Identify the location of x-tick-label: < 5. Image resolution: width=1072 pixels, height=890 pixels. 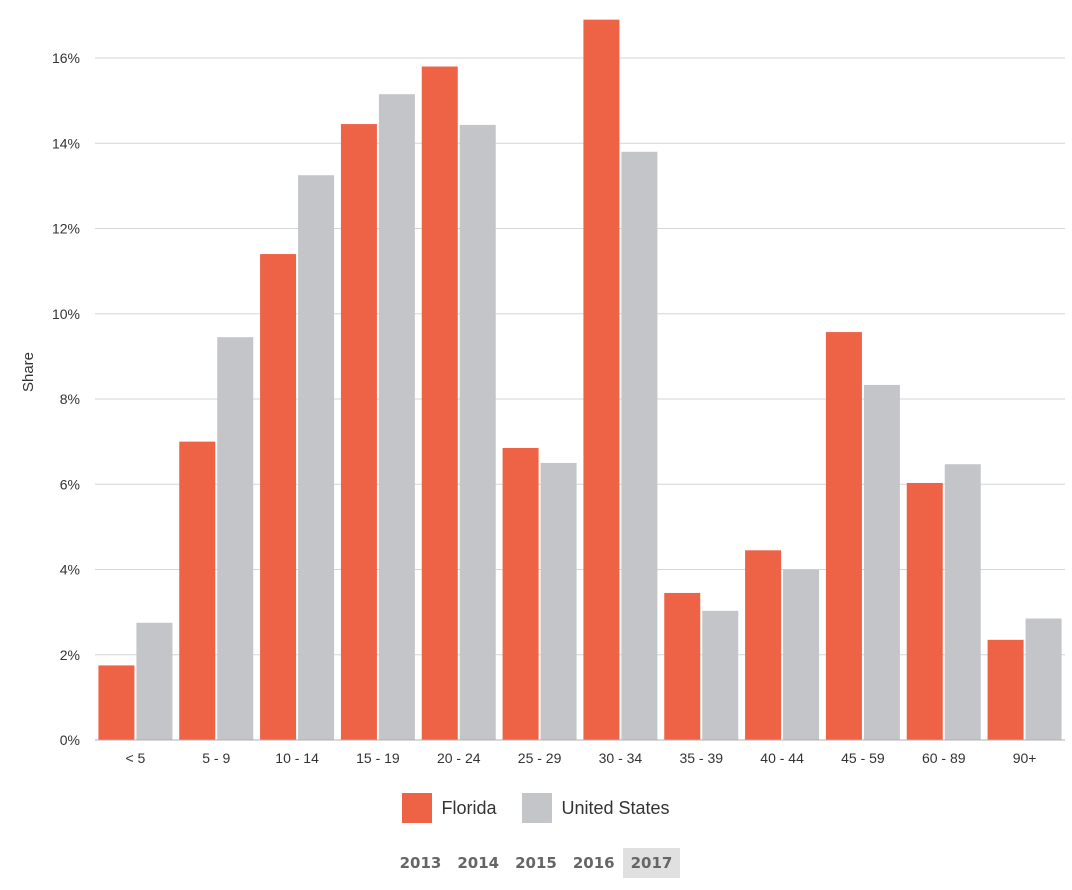
(135, 758).